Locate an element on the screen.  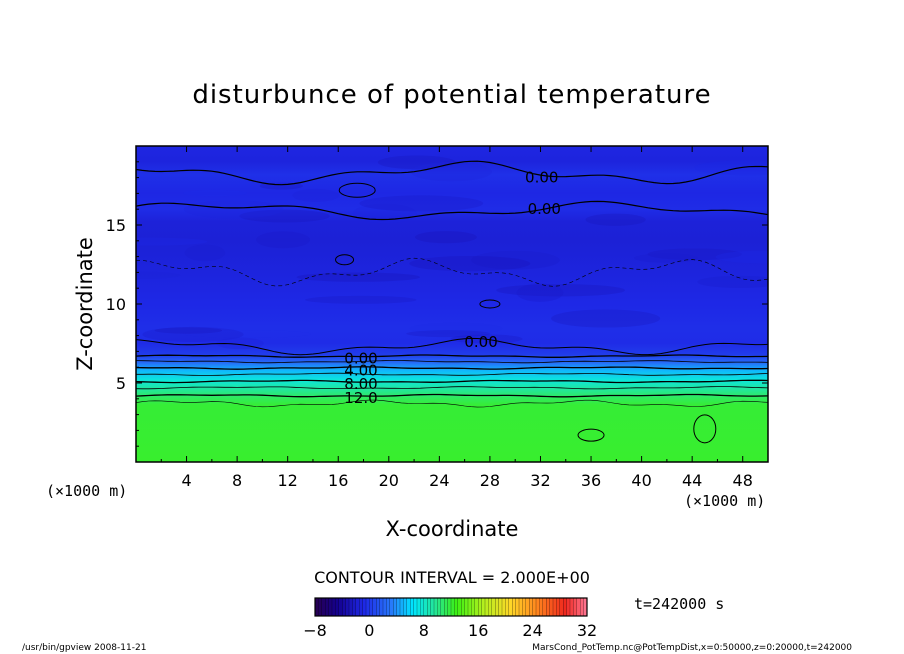
contour-label-upper-2: 0.00 is located at coordinates (480, 342).